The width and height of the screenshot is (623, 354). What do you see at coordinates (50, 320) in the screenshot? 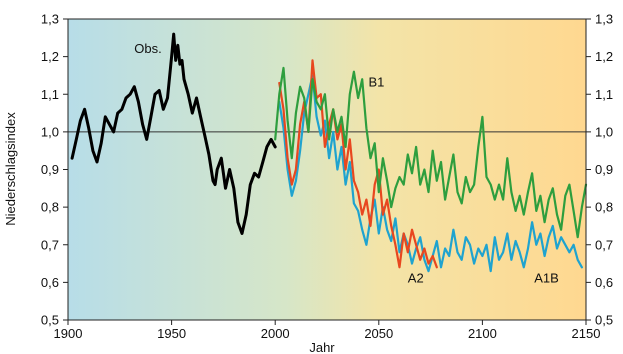
I see `y-tick-label-left: 0,5` at bounding box center [50, 320].